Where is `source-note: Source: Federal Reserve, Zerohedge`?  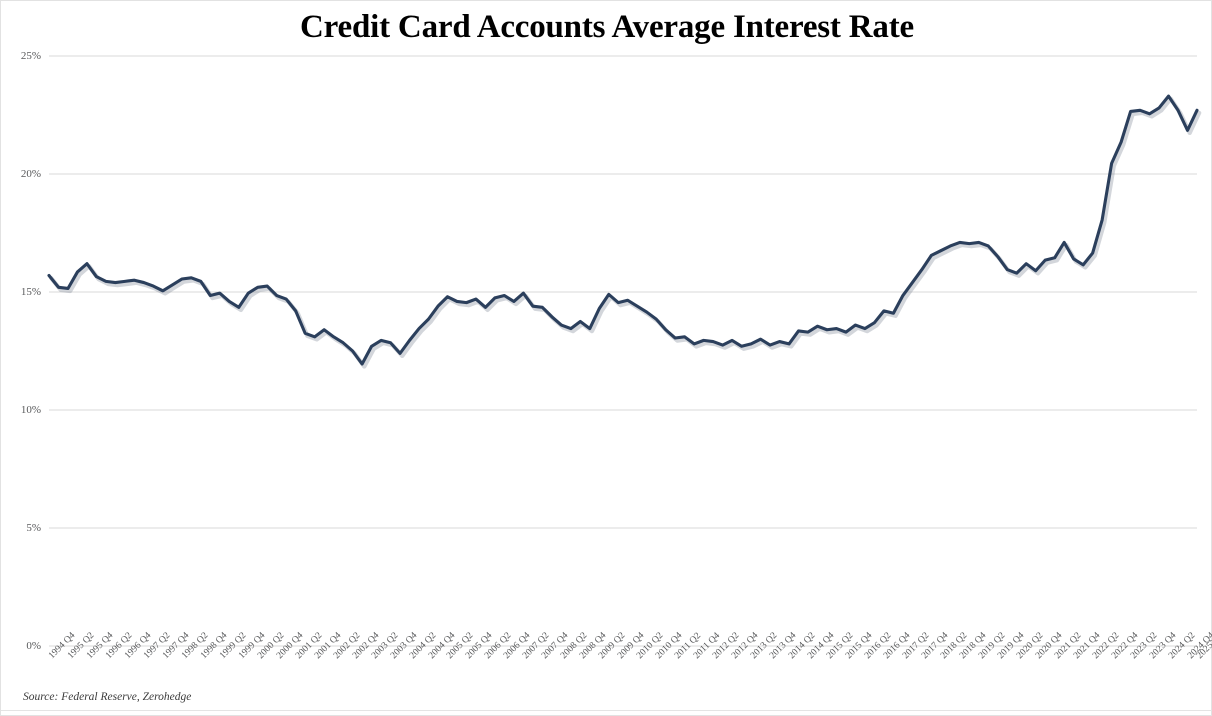 source-note: Source: Federal Reserve, Zerohedge is located at coordinates (107, 697).